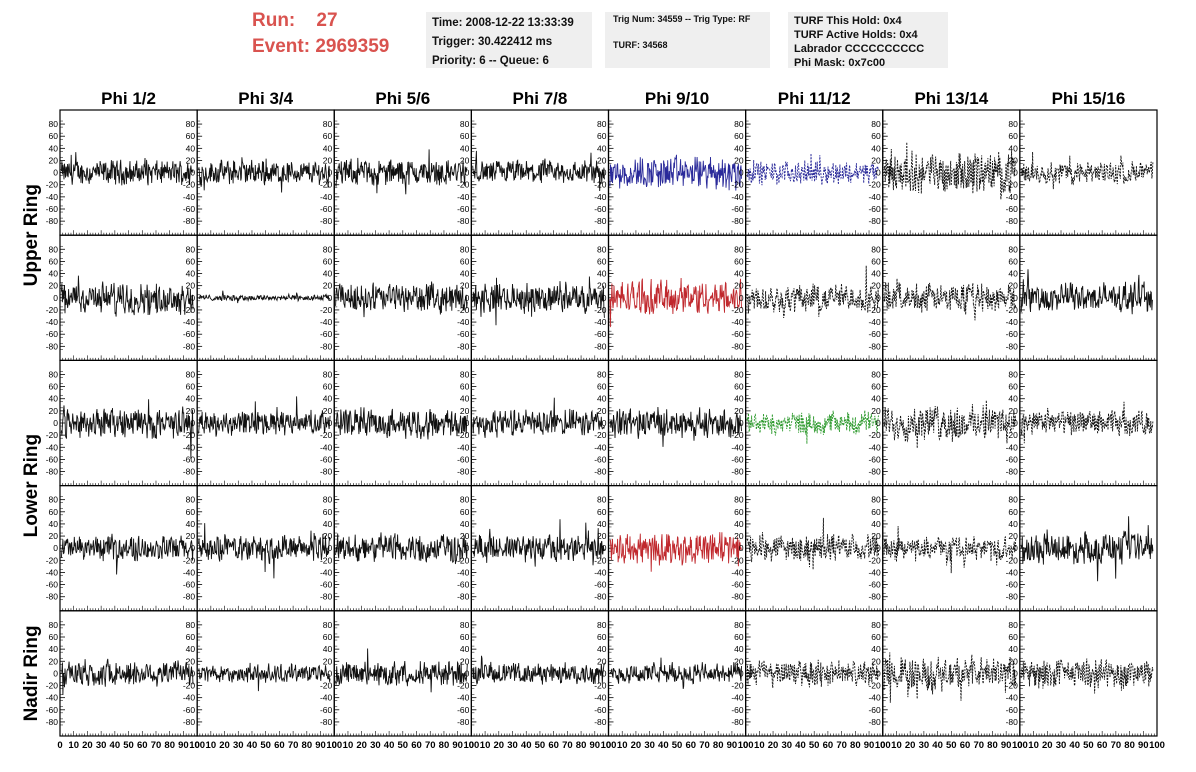  Describe the element at coordinates (675, 552) in the screenshot. I see `waveform-trace-r3-c4` at that location.